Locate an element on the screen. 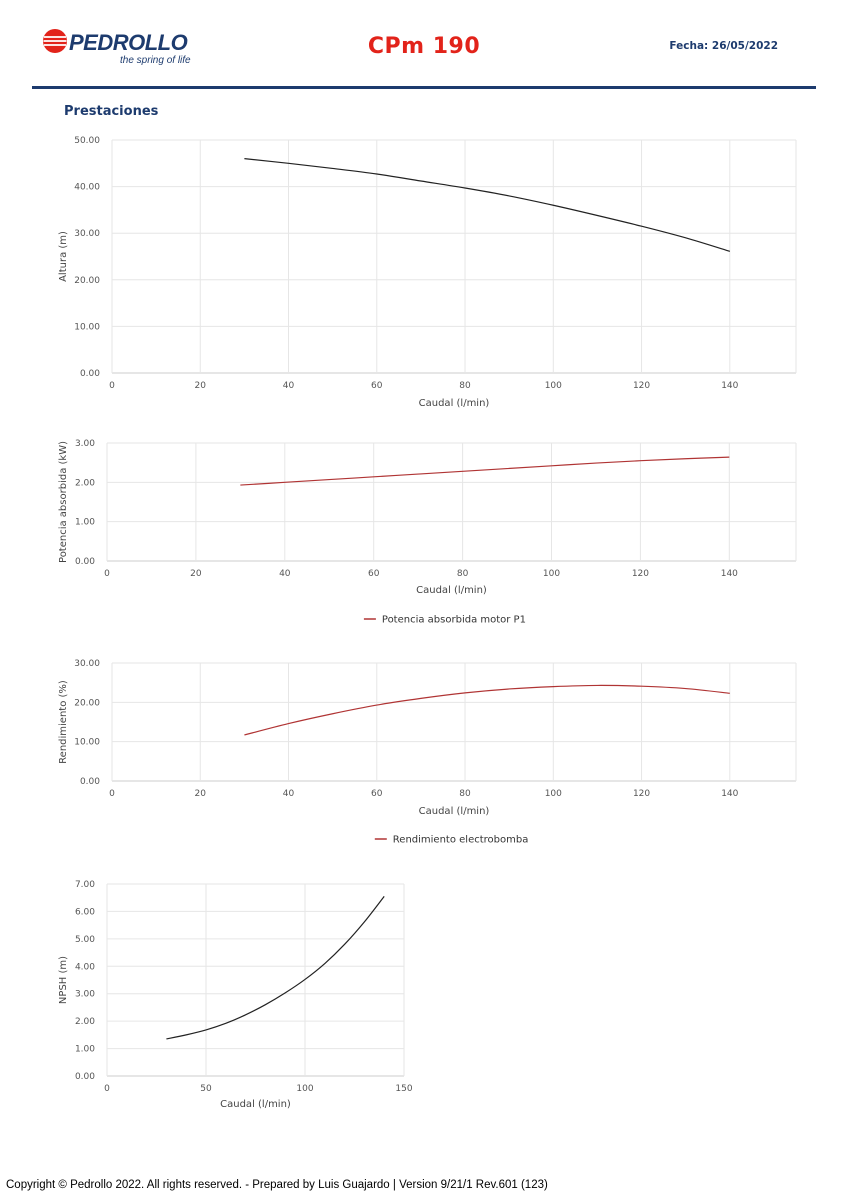 The width and height of the screenshot is (848, 1200). pedrollo-logo: PEDROLLO the spring of life is located at coordinates (125, 46).